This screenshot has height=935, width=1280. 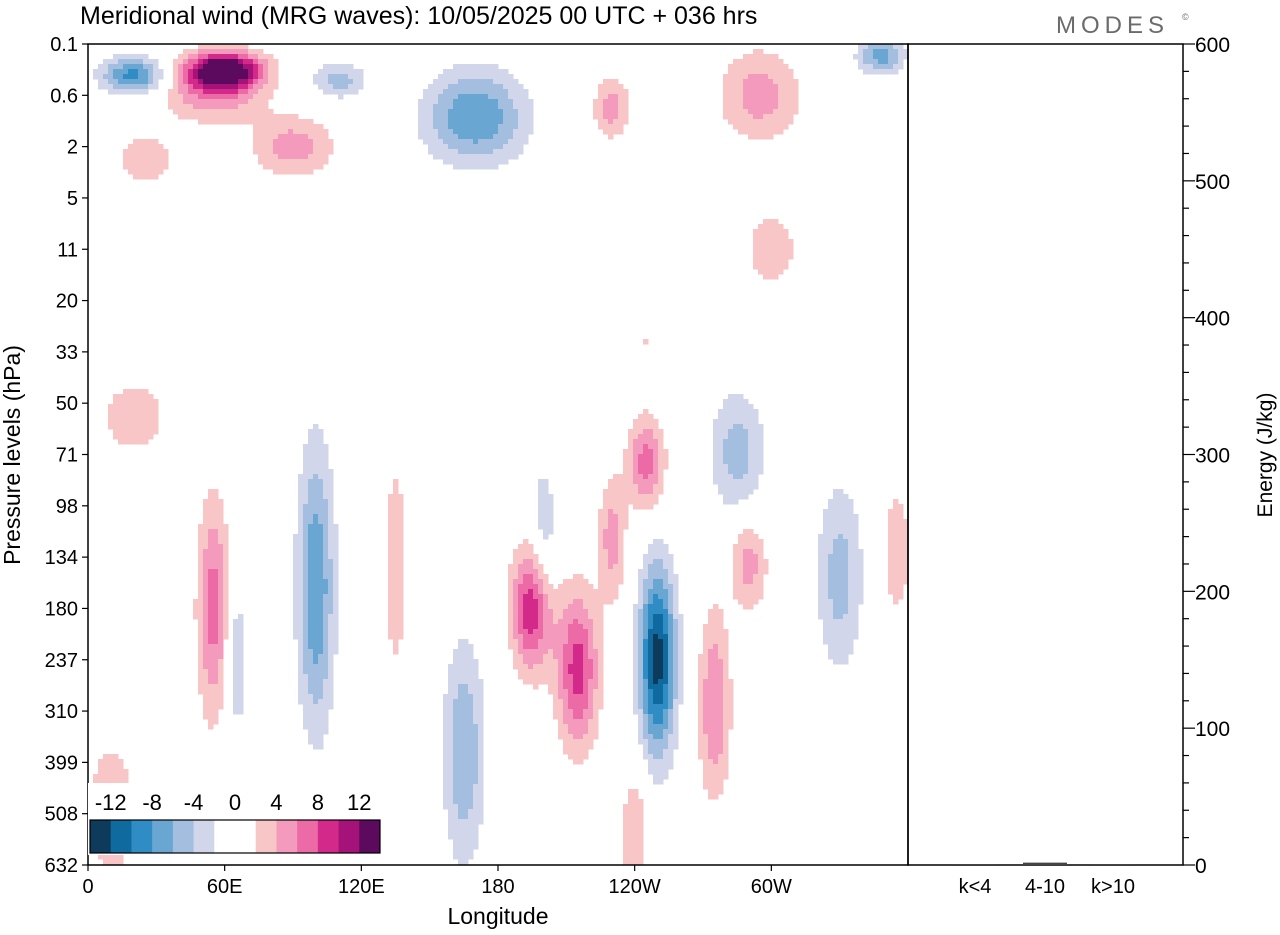 I want to click on y-tick-label: 5, so click(x=72, y=199).